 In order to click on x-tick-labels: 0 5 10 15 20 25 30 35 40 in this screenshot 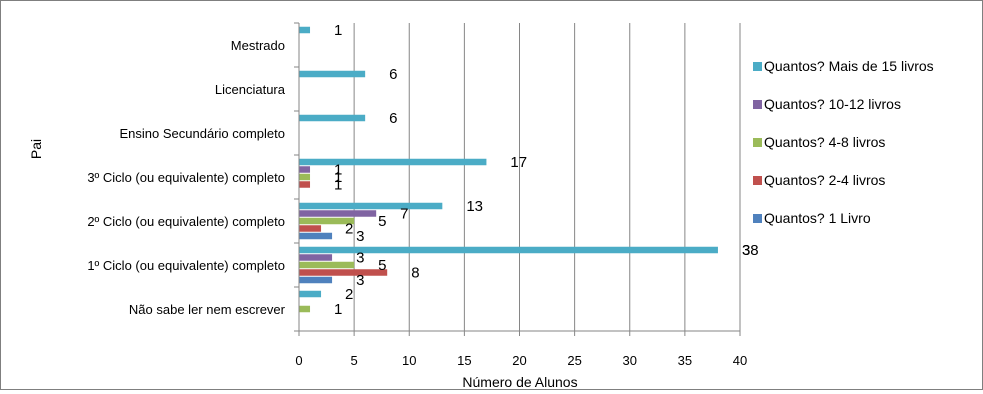, I will do `click(521, 360)`.